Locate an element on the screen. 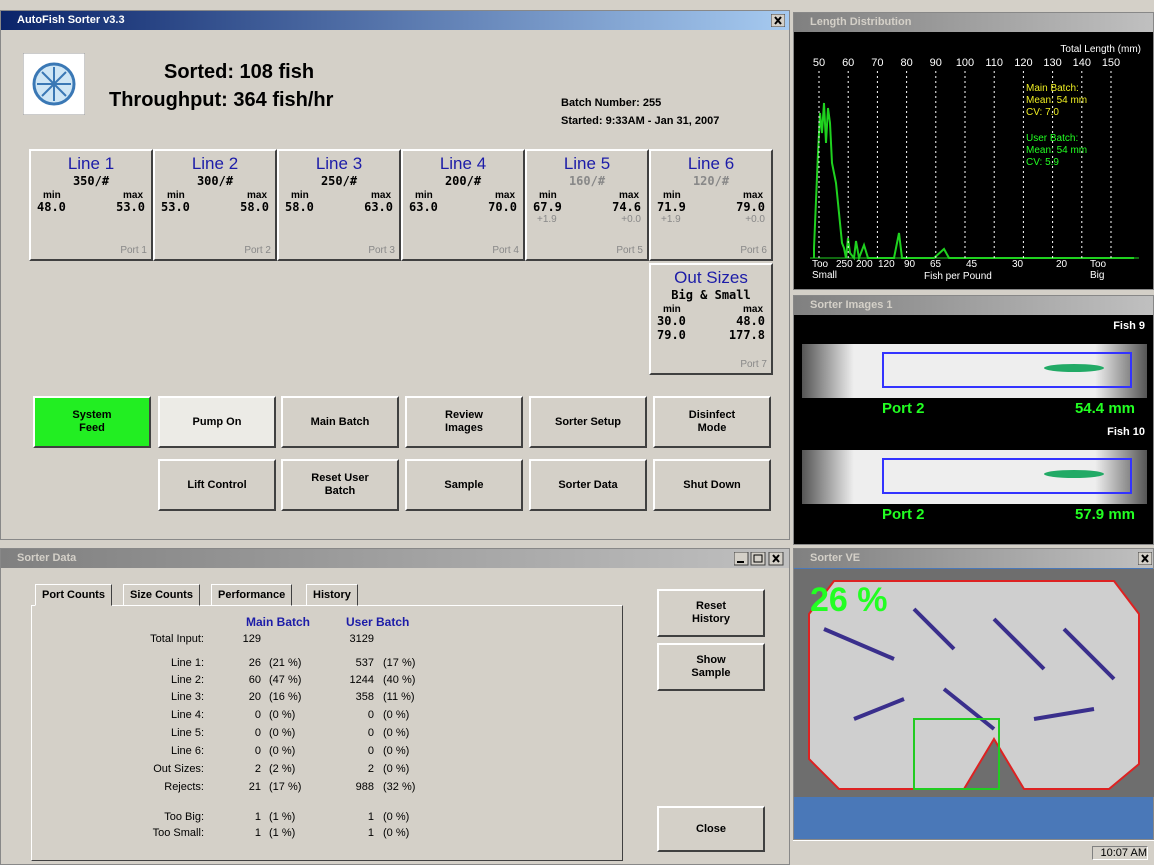 The image size is (1154, 865). port-label: Port 1 is located at coordinates (133, 250).